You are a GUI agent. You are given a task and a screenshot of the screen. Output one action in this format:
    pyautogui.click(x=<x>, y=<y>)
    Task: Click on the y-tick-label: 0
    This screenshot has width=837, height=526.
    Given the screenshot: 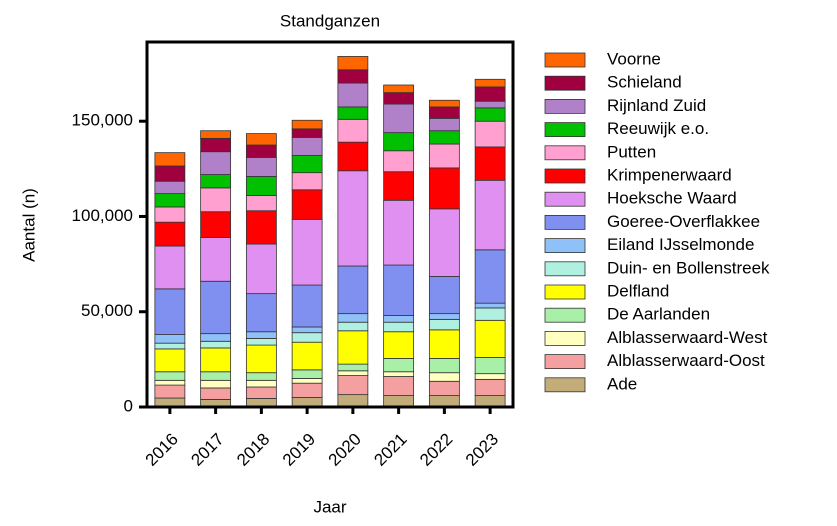 What is the action you would take?
    pyautogui.click(x=128, y=405)
    